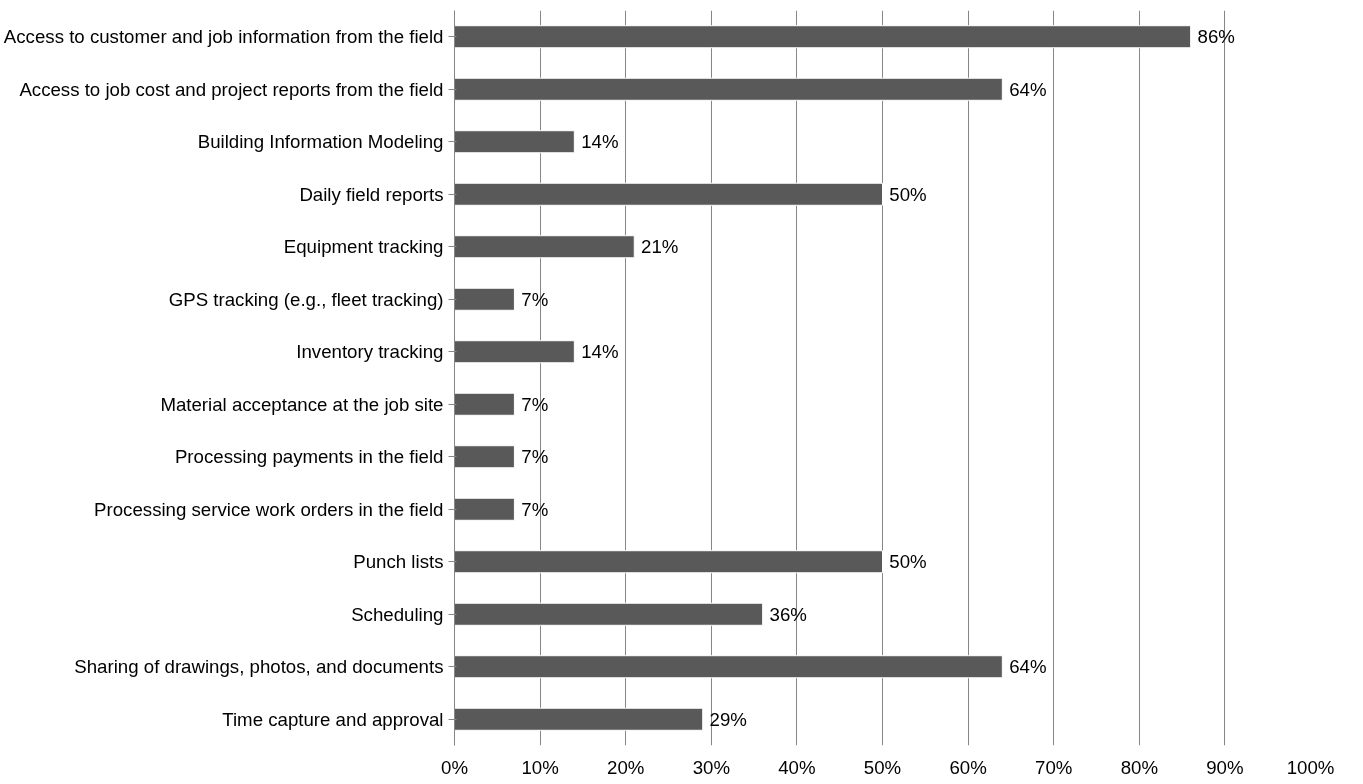 The image size is (1363, 784). Describe the element at coordinates (370, 352) in the screenshot. I see `y-tick-label: Inventory tracking` at that location.